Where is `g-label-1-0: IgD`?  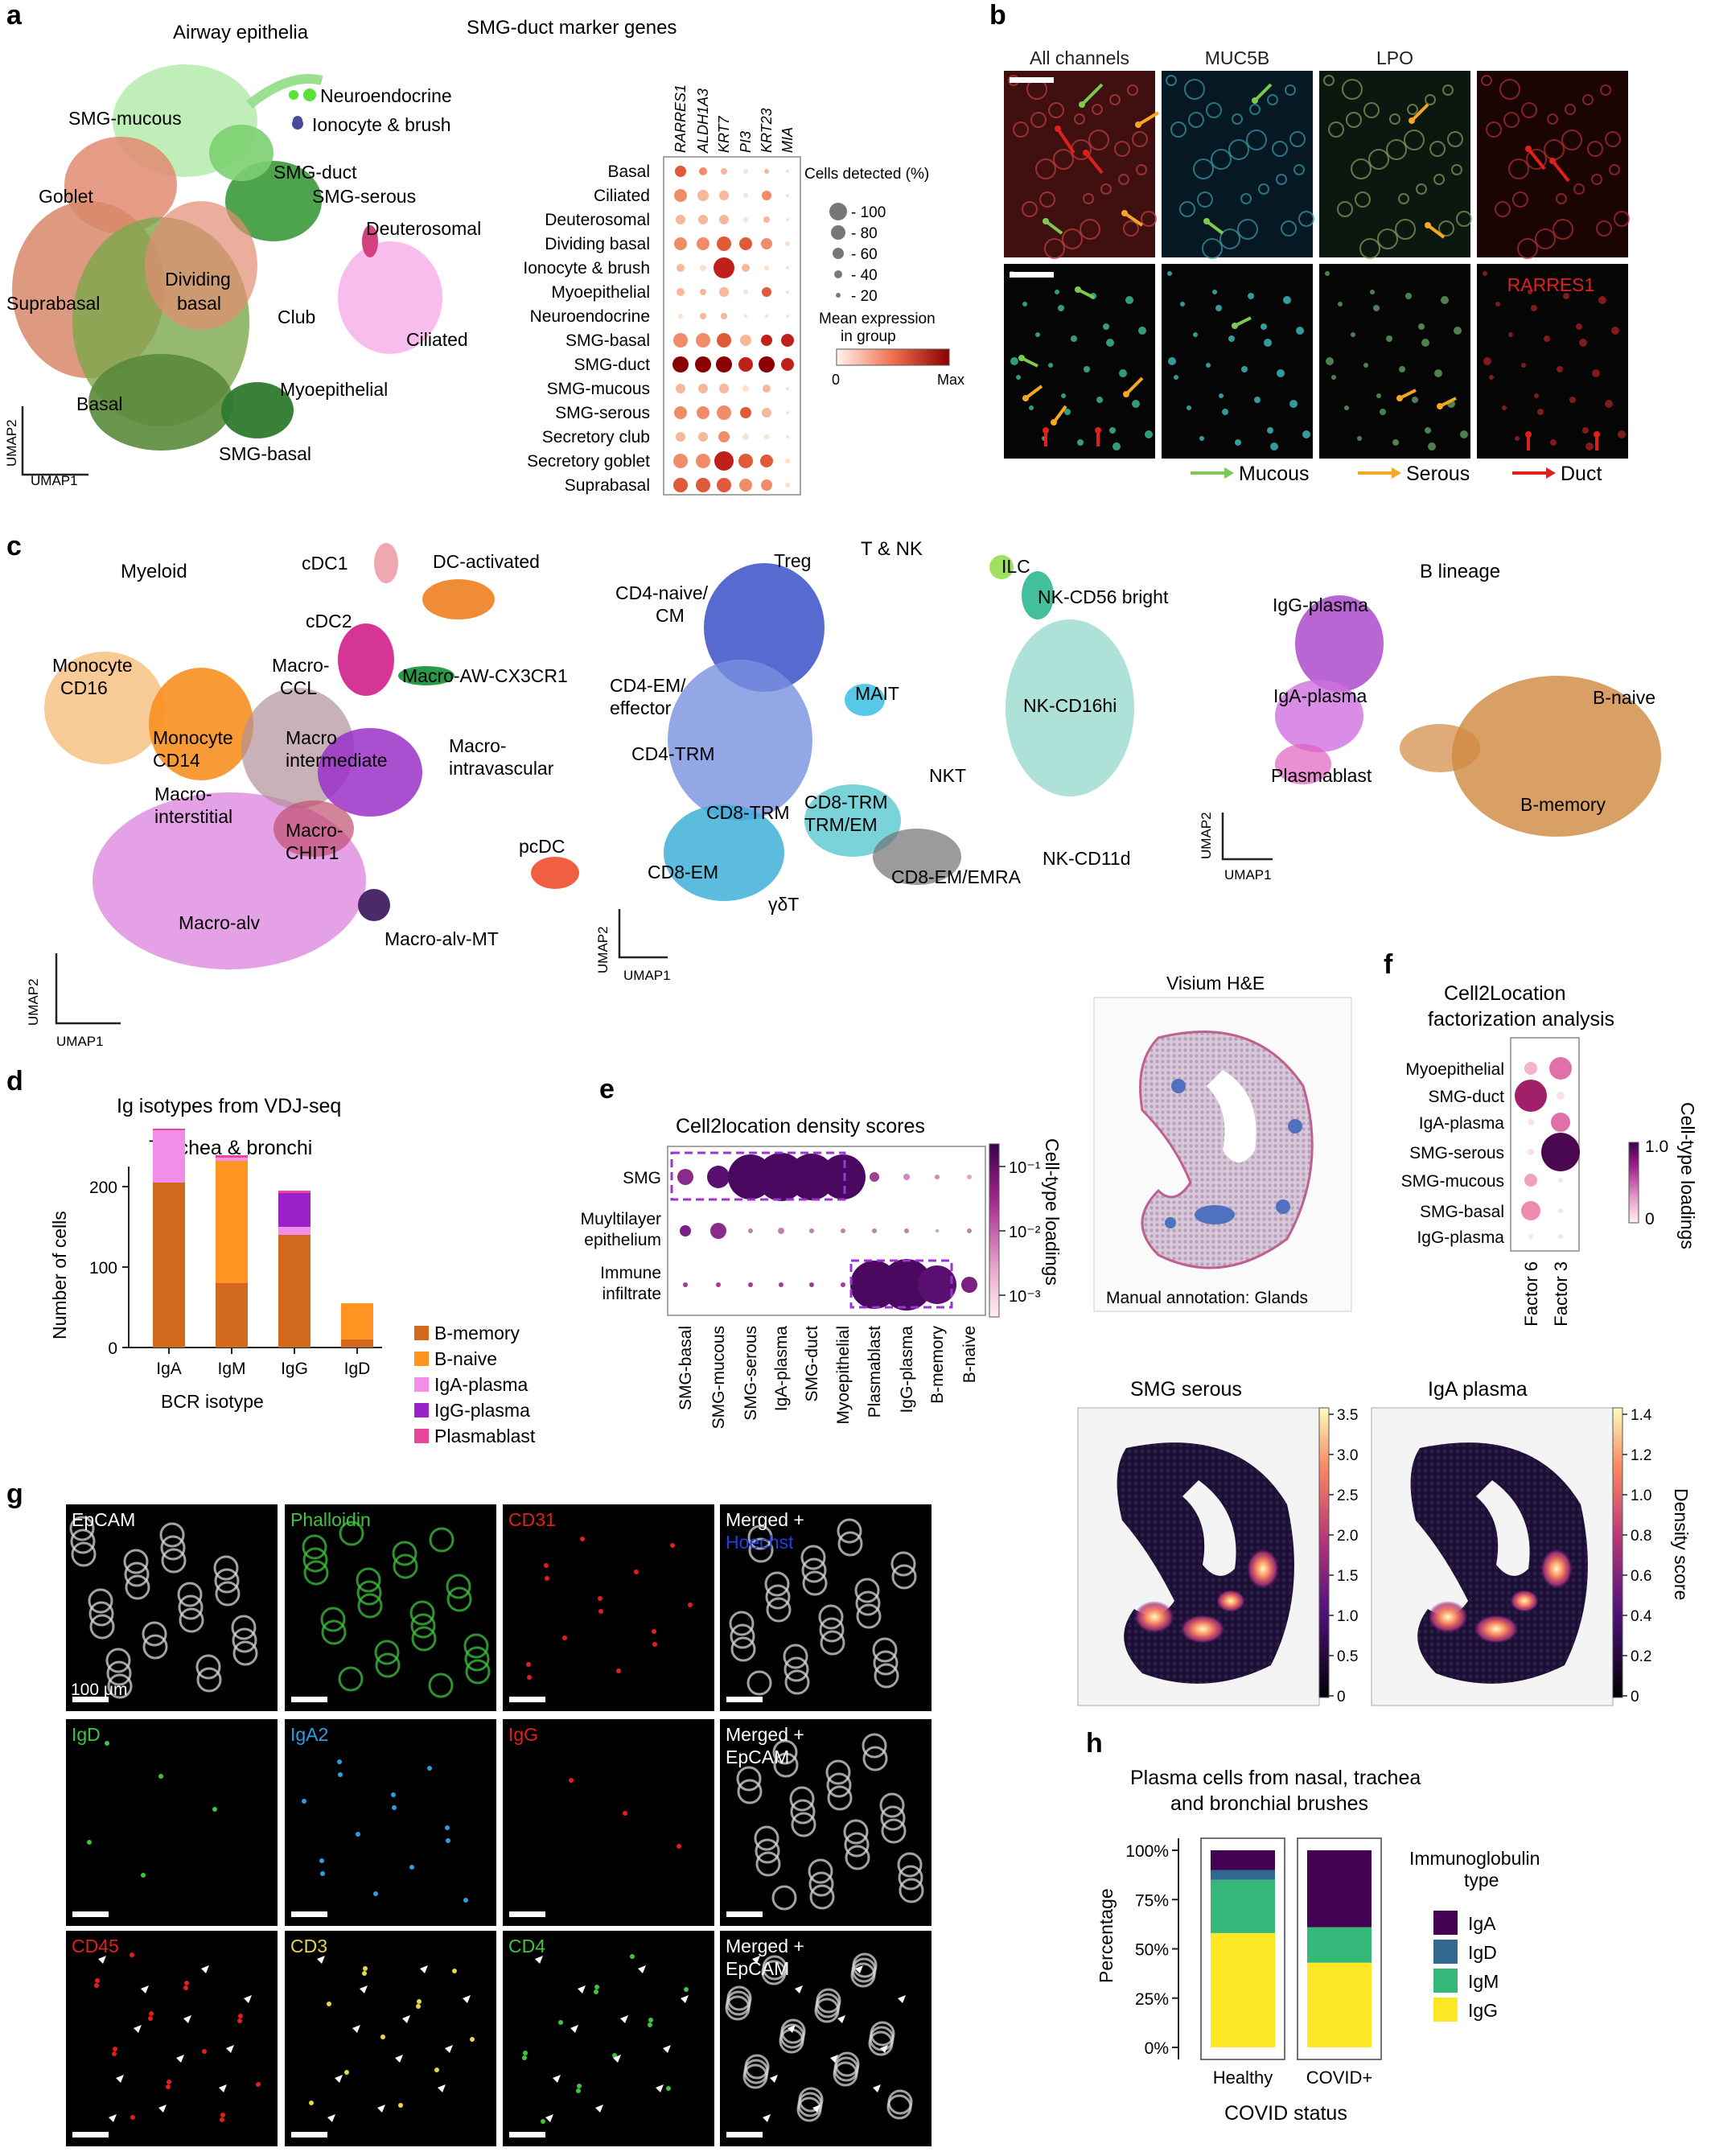
g-label-1-0: IgD is located at coordinates (86, 1734).